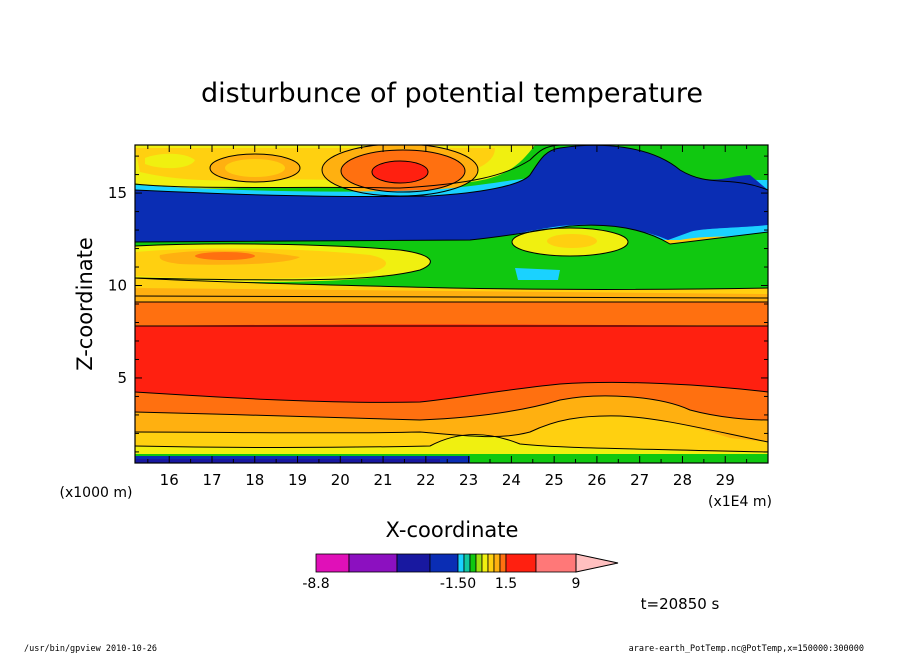 This screenshot has height=654, width=904. What do you see at coordinates (96, 493) in the screenshot?
I see `x-unit-left-label: (x1000 m)` at bounding box center [96, 493].